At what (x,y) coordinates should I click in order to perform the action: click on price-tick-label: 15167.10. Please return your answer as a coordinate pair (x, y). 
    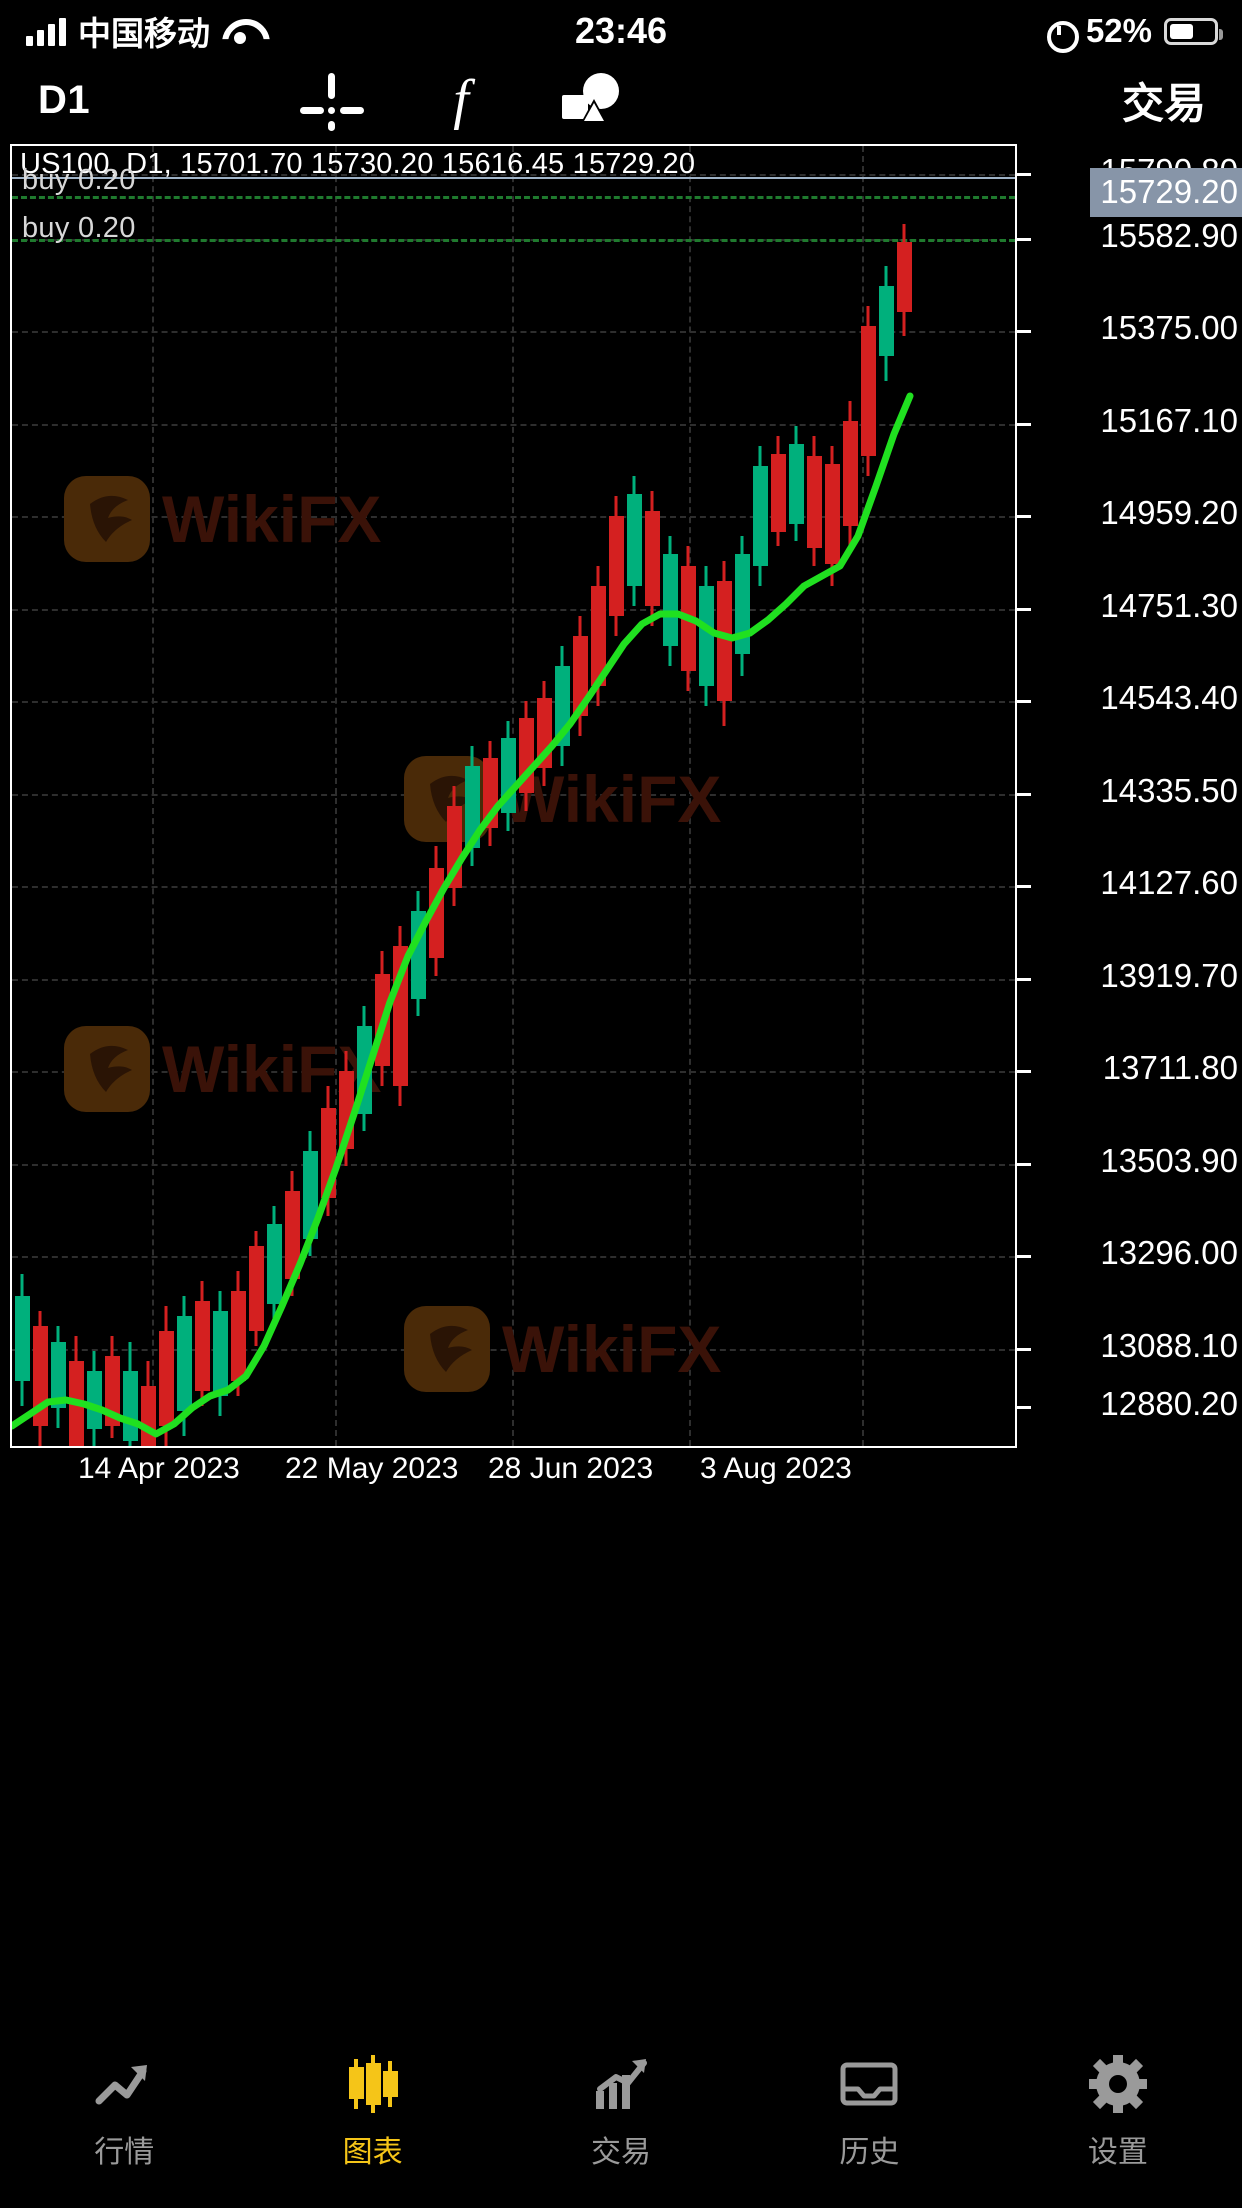
    Looking at the image, I should click on (1169, 420).